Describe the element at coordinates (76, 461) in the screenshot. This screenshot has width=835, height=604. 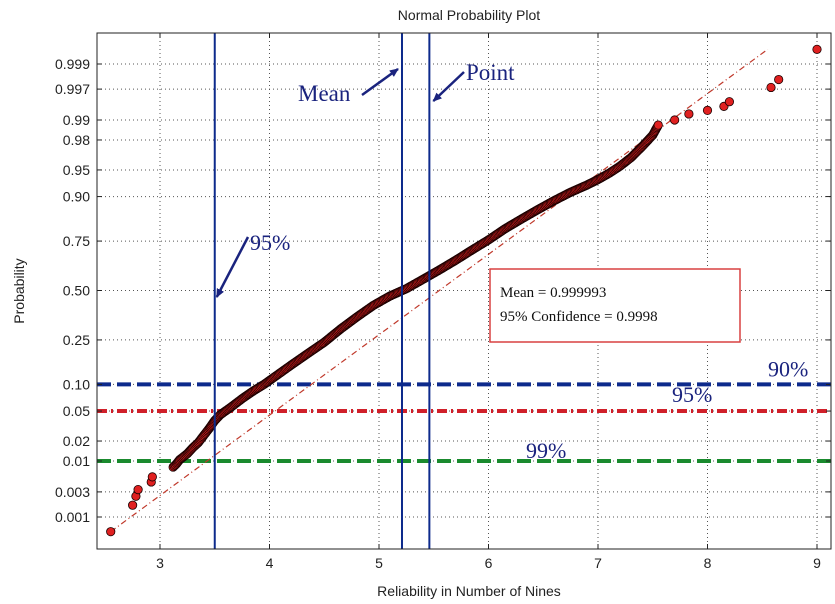
I see `y-tick-label: 0.01` at that location.